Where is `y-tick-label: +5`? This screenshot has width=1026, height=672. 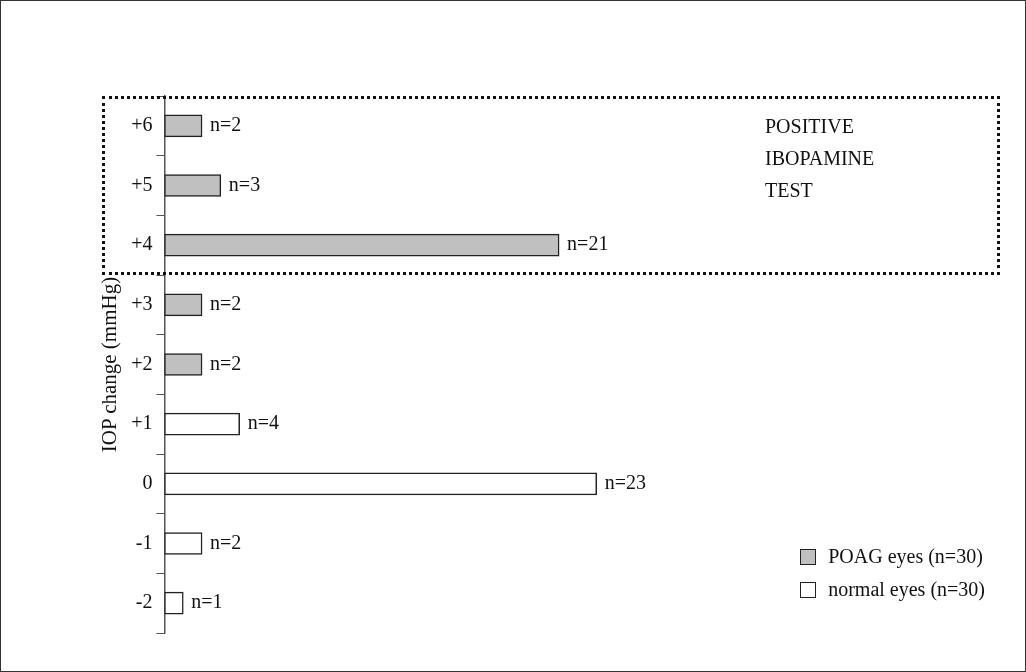
y-tick-label: +5 is located at coordinates (142, 183).